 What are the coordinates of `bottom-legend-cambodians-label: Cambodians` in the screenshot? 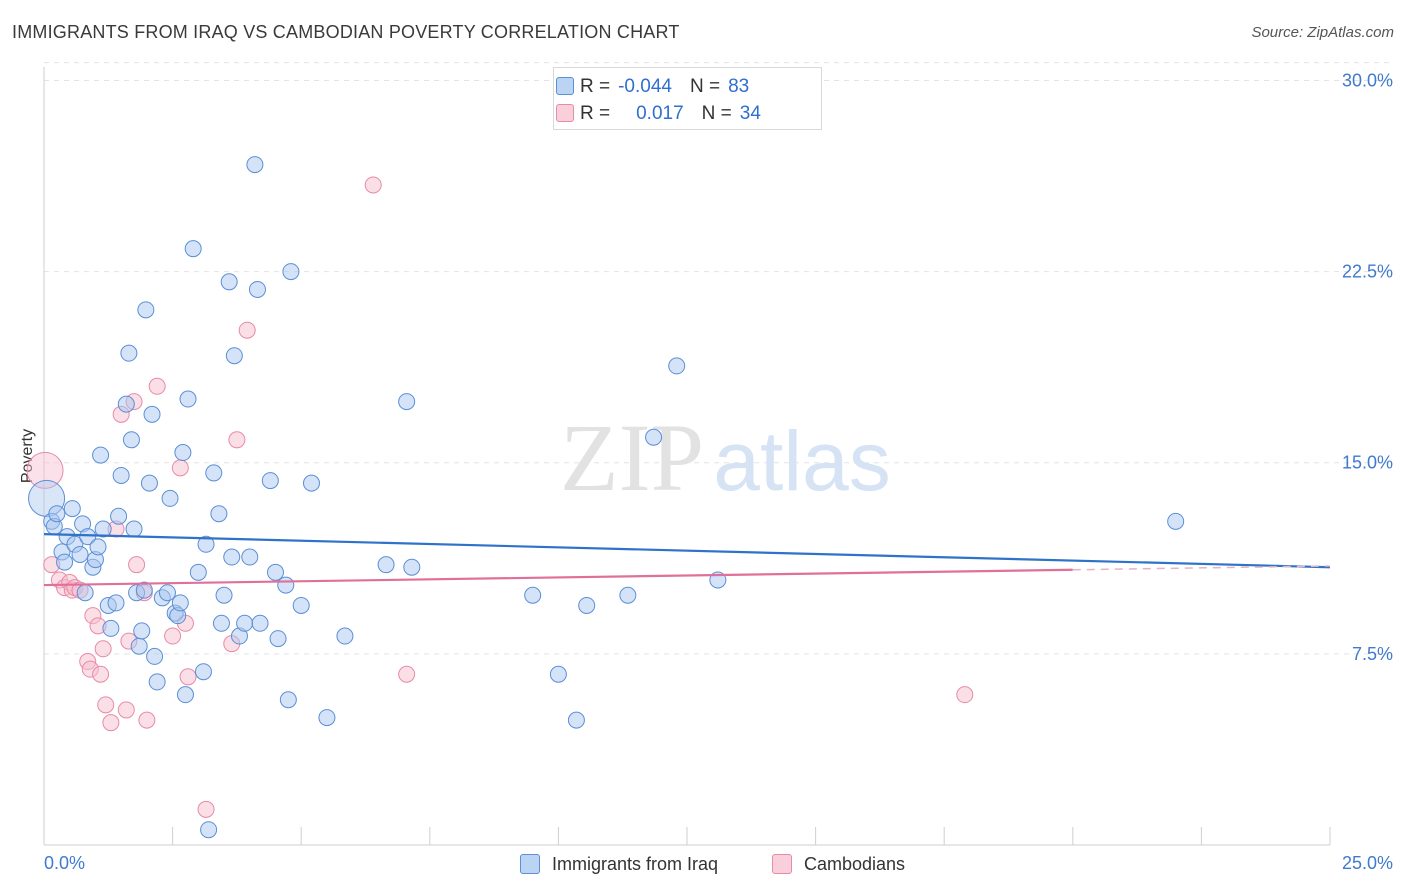 It's located at (855, 863).